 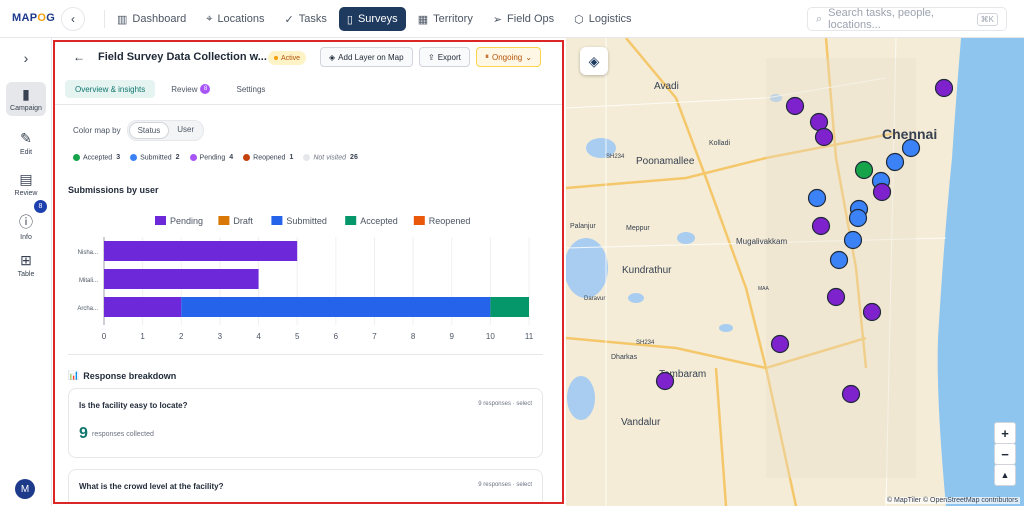 I want to click on color-map-control: Color map by Status User, so click(x=139, y=130).